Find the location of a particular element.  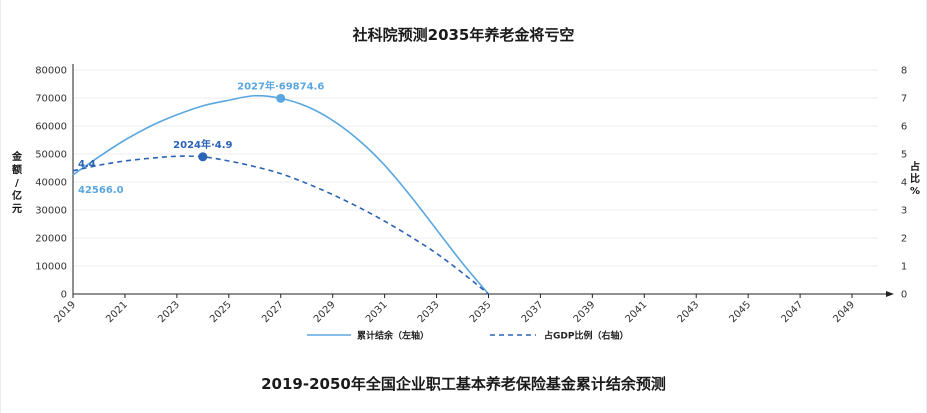

left-tick-label: 40000 is located at coordinates (51, 183).